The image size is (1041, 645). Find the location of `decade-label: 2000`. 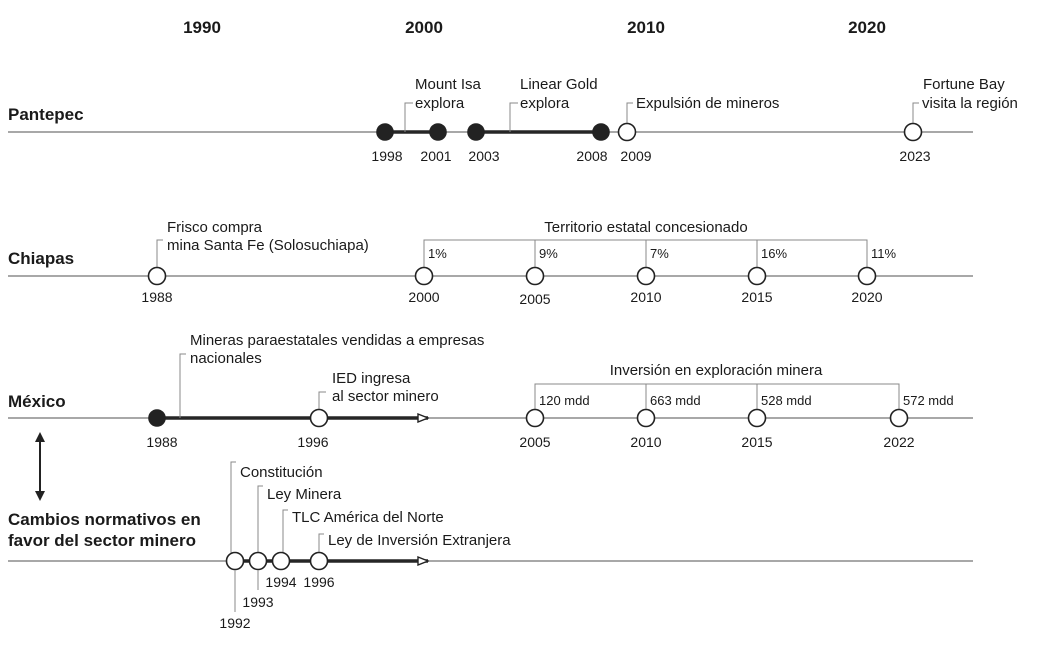

decade-label: 2000 is located at coordinates (424, 27).